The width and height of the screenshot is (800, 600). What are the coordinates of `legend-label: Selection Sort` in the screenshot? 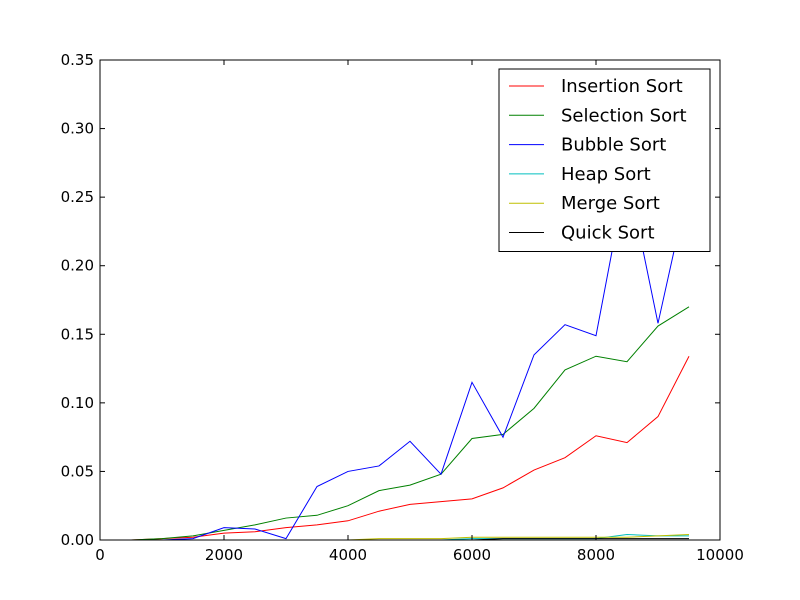 It's located at (624, 115).